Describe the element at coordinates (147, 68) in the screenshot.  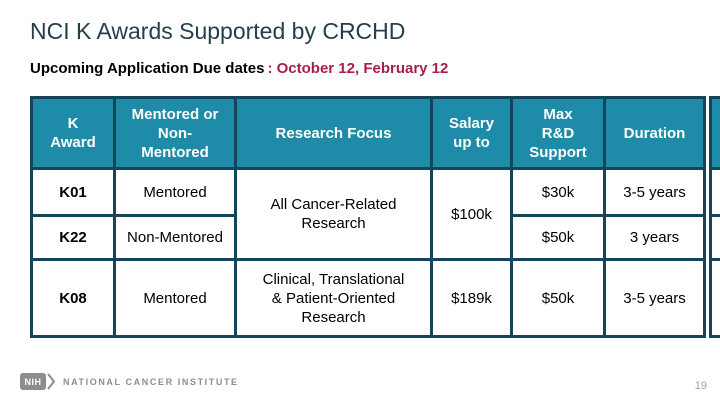
I see `due-dates-label: Upcoming Application Due dates` at that location.